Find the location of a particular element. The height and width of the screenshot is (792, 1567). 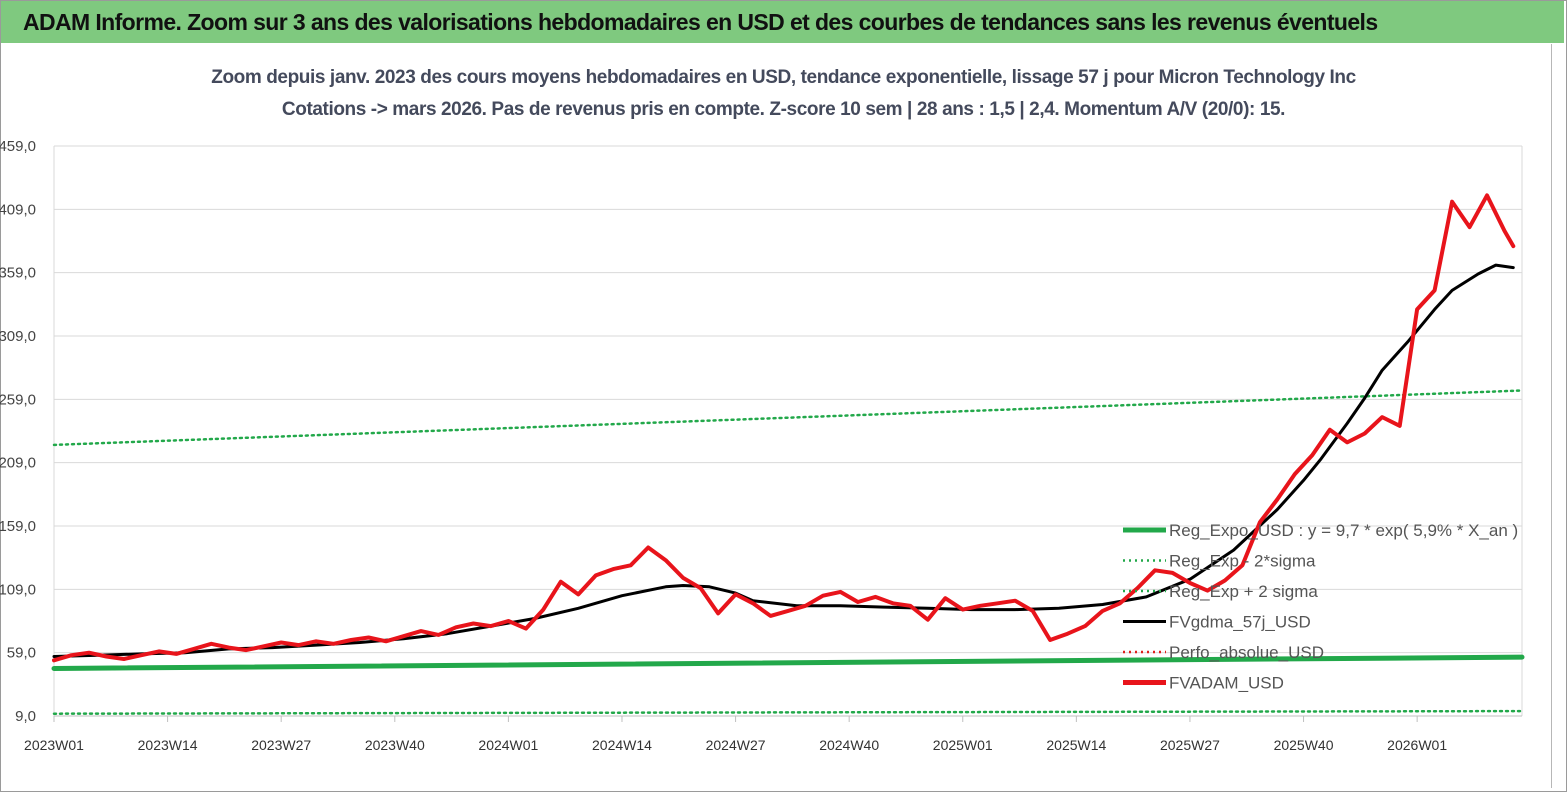

x-tick-label: 2025W27 is located at coordinates (1190, 745).